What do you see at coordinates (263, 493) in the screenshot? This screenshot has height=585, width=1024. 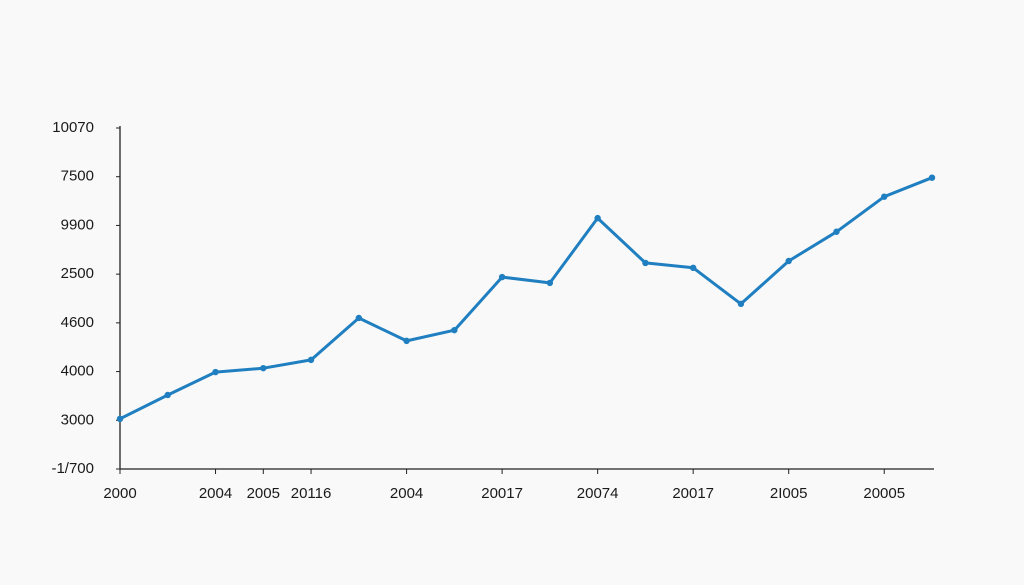 I see `x-tick-label: 2005` at bounding box center [263, 493].